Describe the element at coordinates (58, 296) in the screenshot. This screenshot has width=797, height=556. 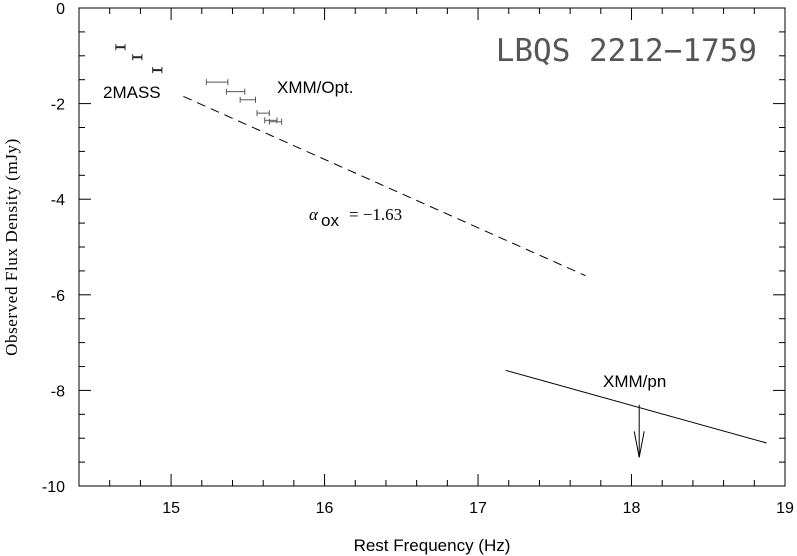
I see `y-tick-label: -6` at that location.